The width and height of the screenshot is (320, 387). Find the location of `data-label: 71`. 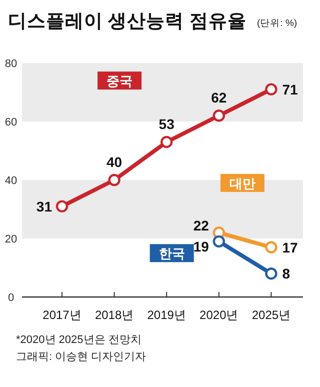

data-label: 71 is located at coordinates (290, 89).